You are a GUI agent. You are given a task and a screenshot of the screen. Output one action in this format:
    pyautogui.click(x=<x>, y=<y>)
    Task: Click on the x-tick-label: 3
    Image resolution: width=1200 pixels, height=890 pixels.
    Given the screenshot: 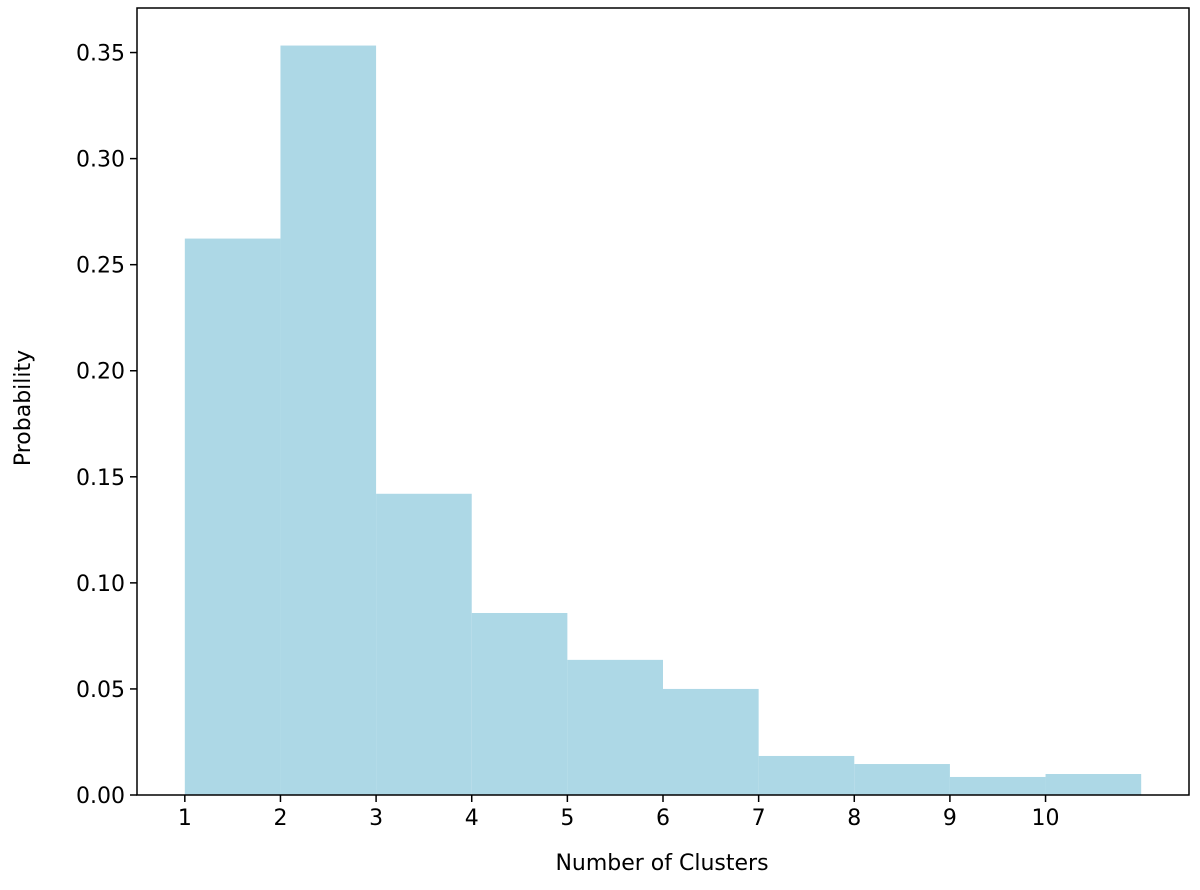 What is the action you would take?
    pyautogui.click(x=376, y=818)
    